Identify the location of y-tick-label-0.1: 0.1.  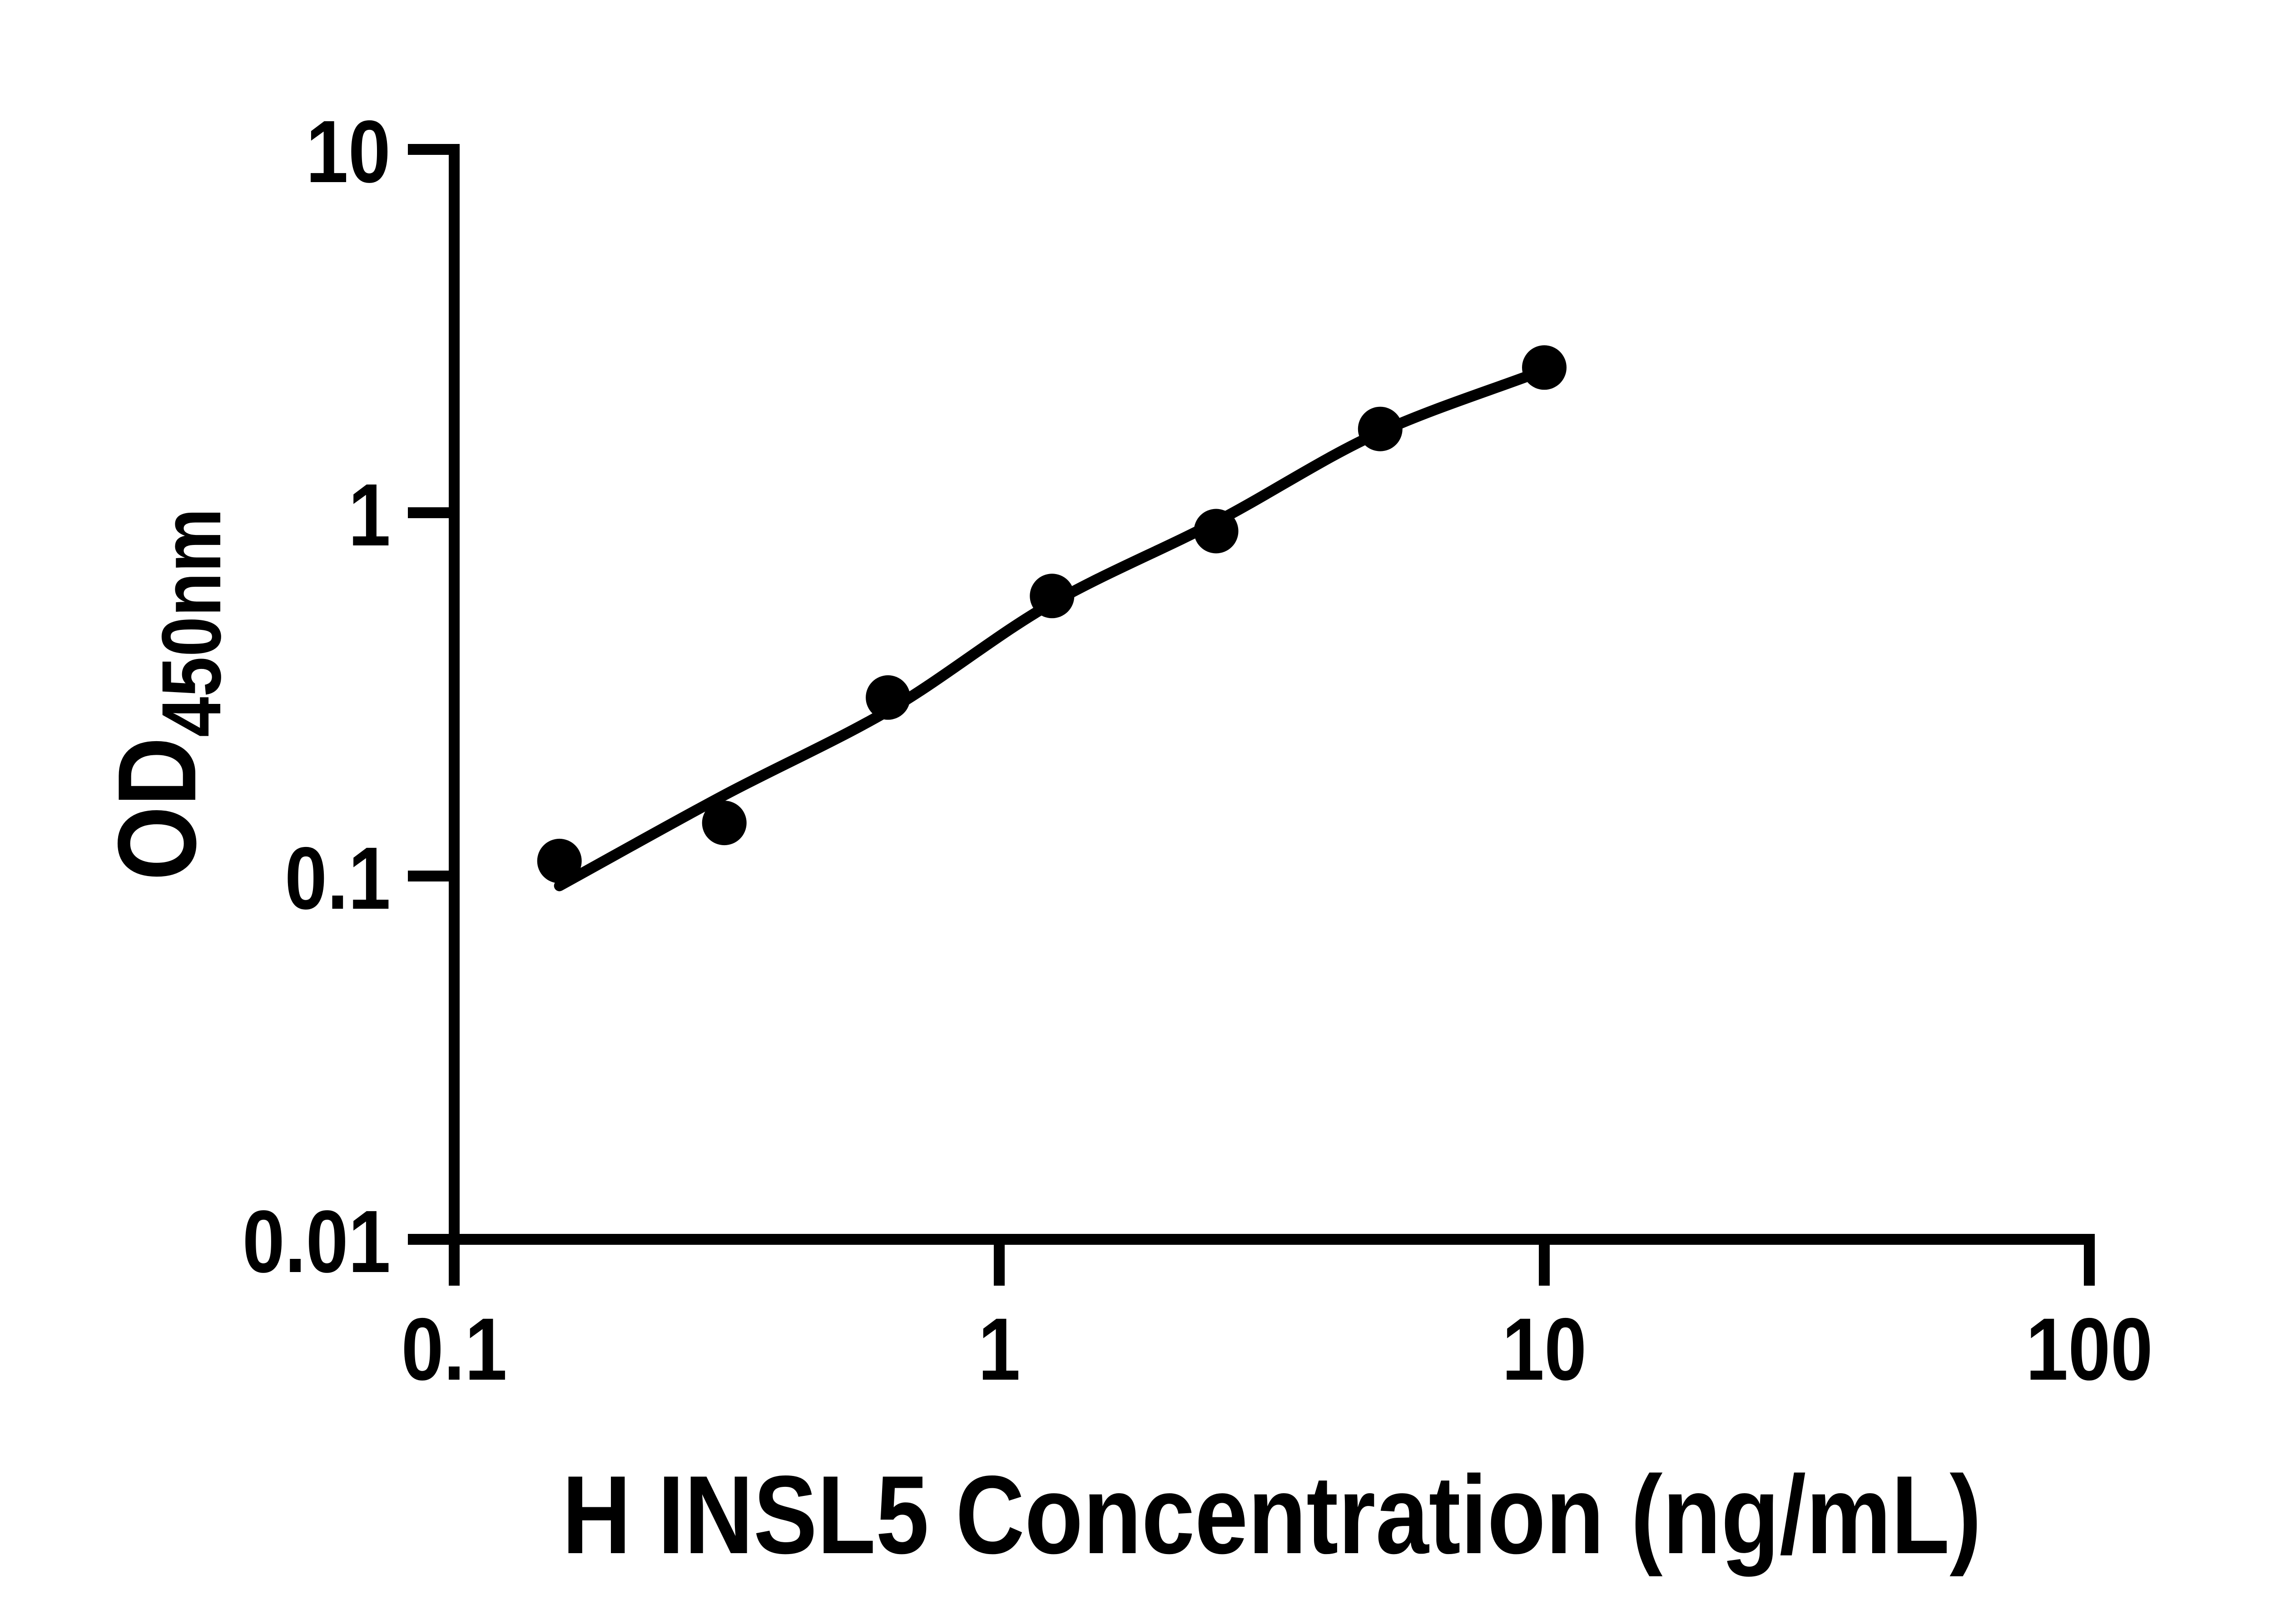
(338, 878).